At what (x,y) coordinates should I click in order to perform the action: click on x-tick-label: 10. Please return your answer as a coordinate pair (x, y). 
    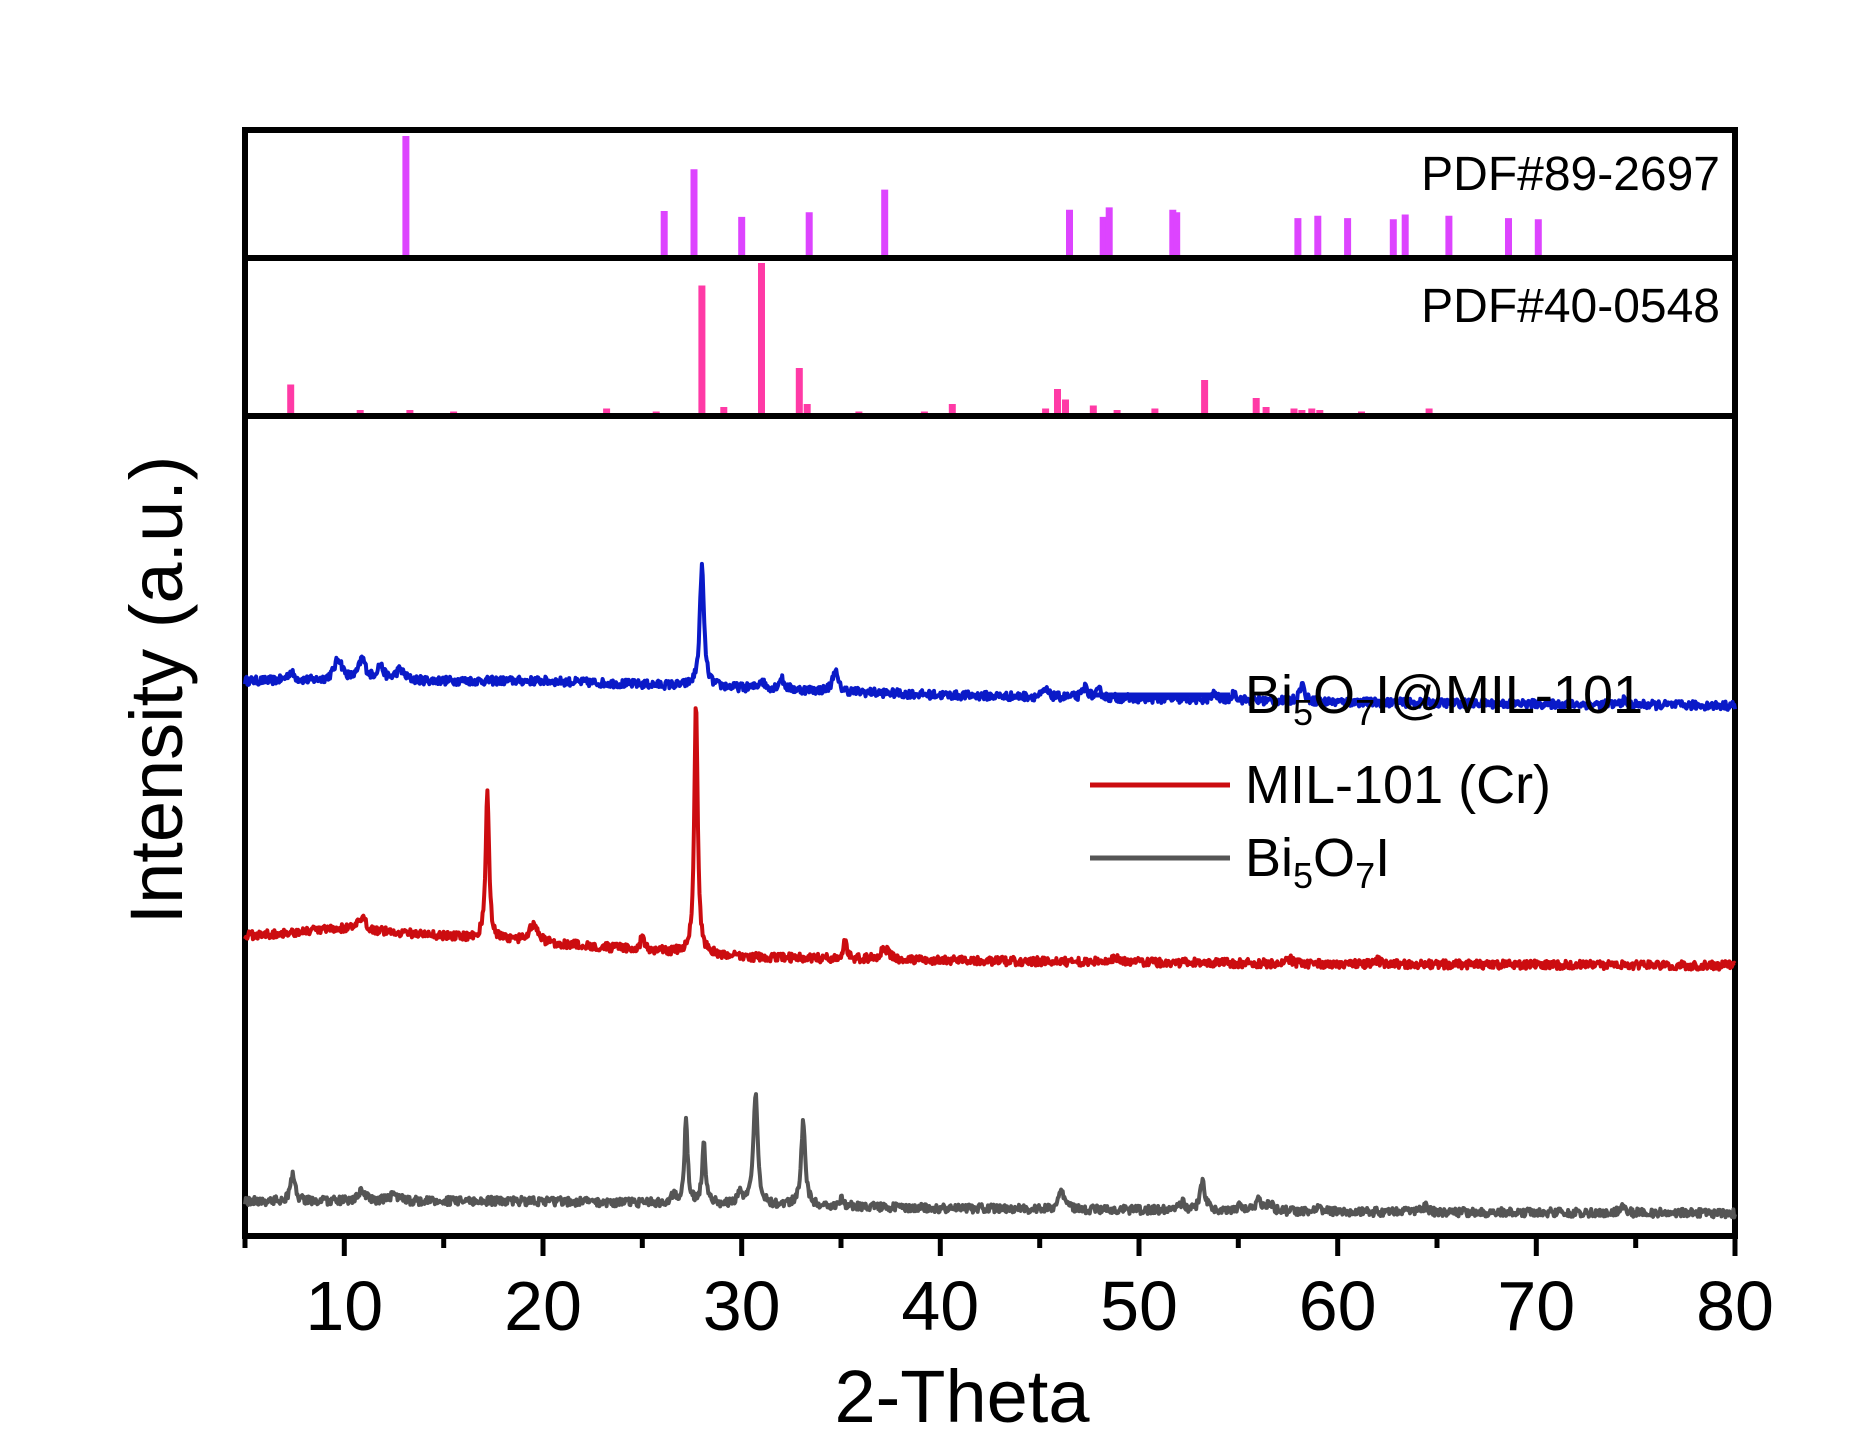
    Looking at the image, I should click on (344, 1306).